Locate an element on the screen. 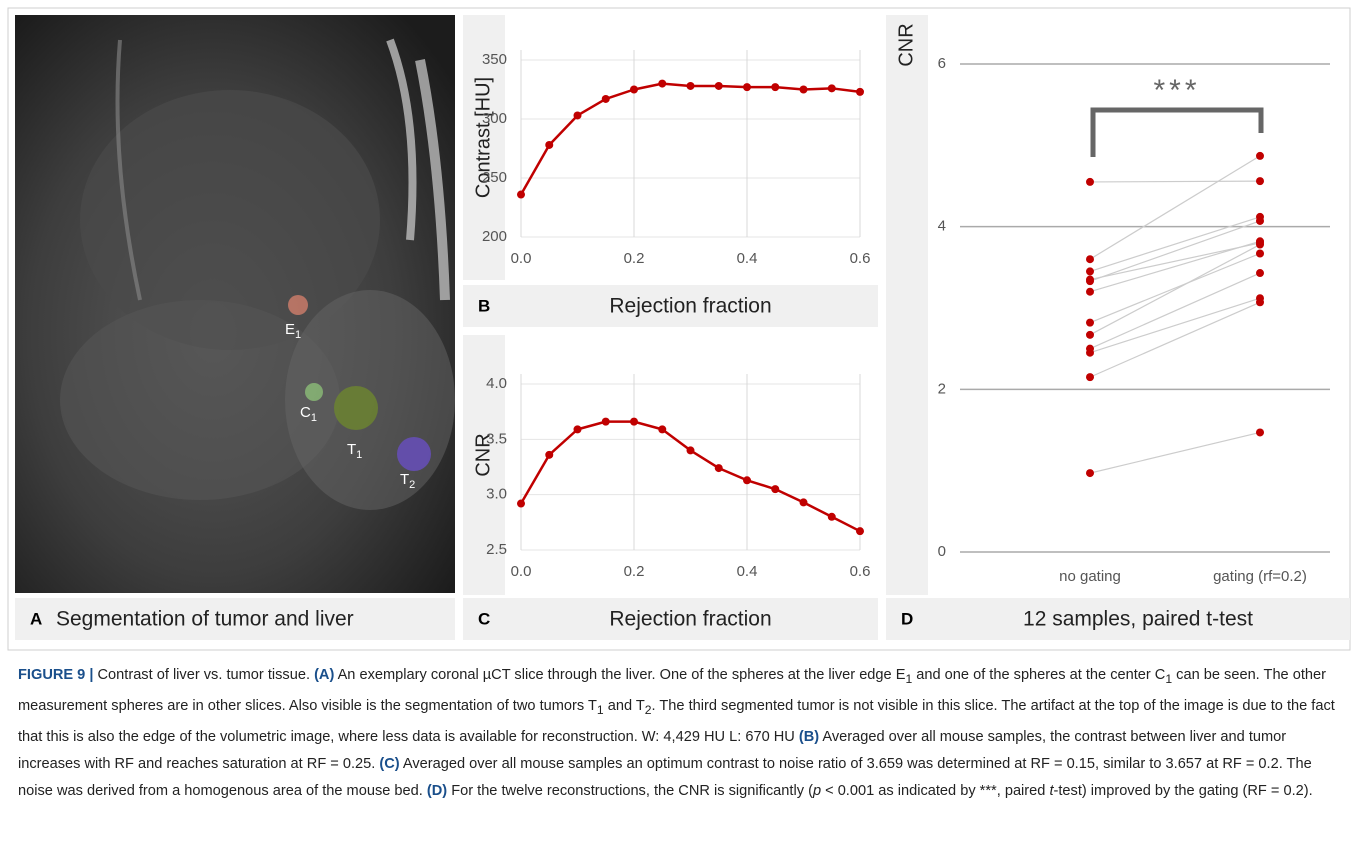 The image size is (1358, 860). caption-text: p is located at coordinates (817, 790).